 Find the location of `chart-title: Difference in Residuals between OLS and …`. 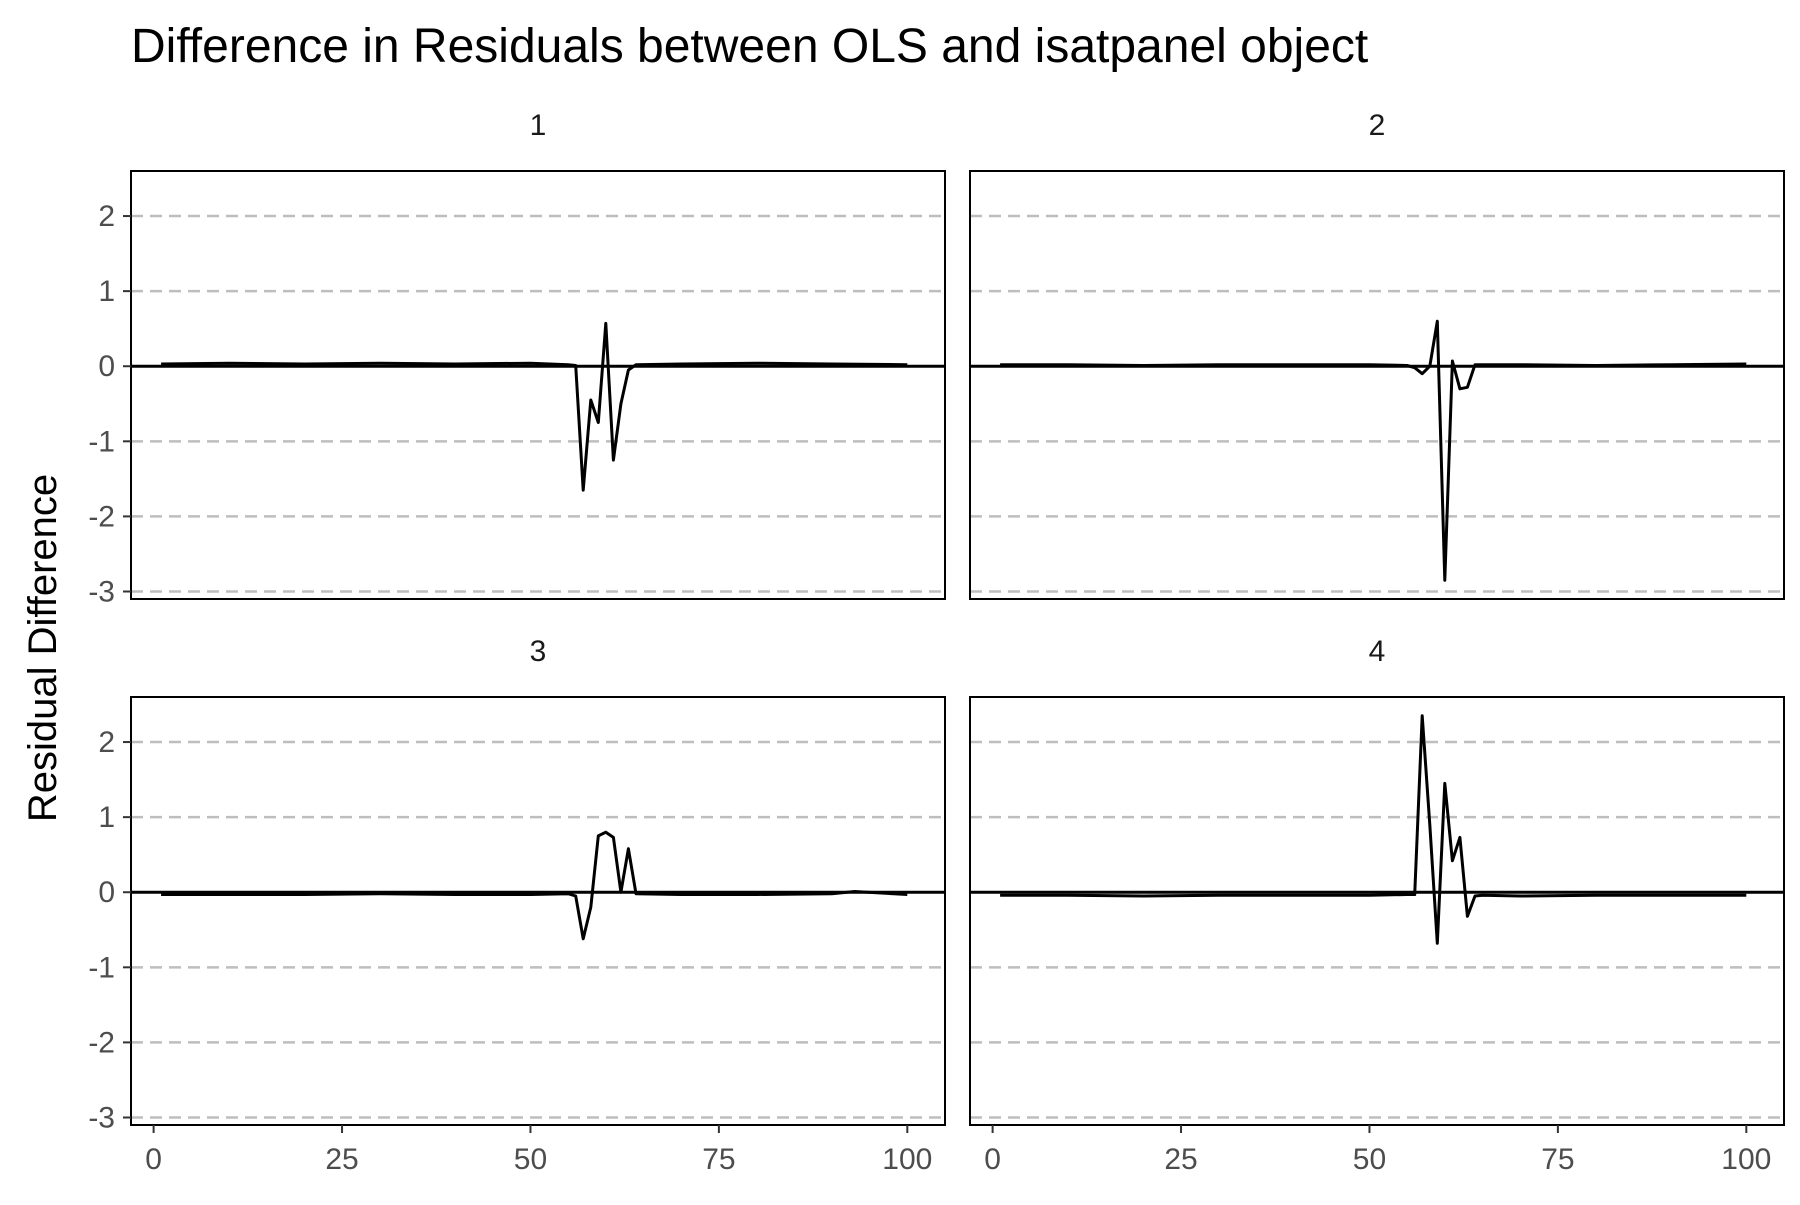

chart-title: Difference in Residuals between OLS and … is located at coordinates (749, 46).